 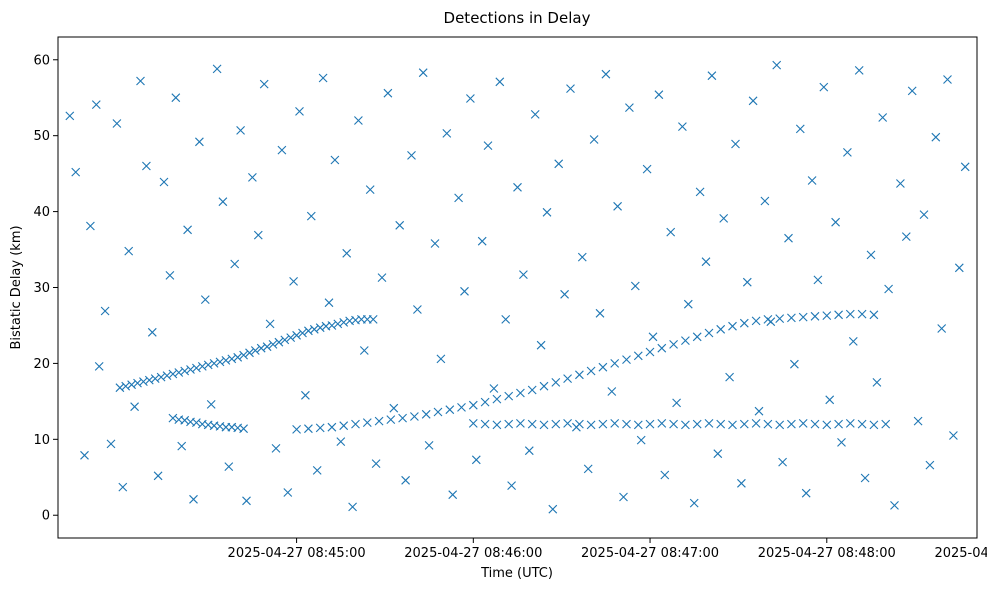 I want to click on y-tick-label: 60, so click(x=41, y=60).